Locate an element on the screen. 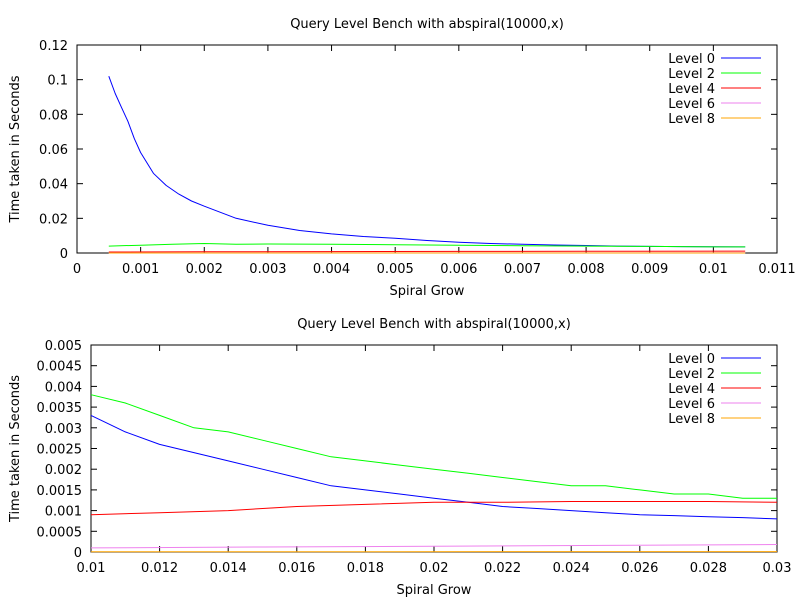  y-tick-label: 0.0015 is located at coordinates (60, 491).